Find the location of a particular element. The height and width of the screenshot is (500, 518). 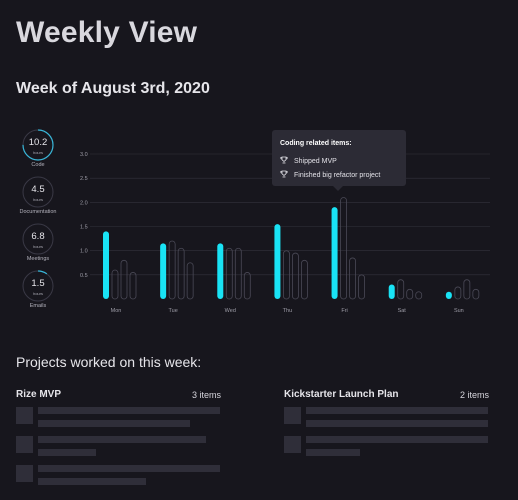

x-tick-label: Tue is located at coordinates (173, 311).